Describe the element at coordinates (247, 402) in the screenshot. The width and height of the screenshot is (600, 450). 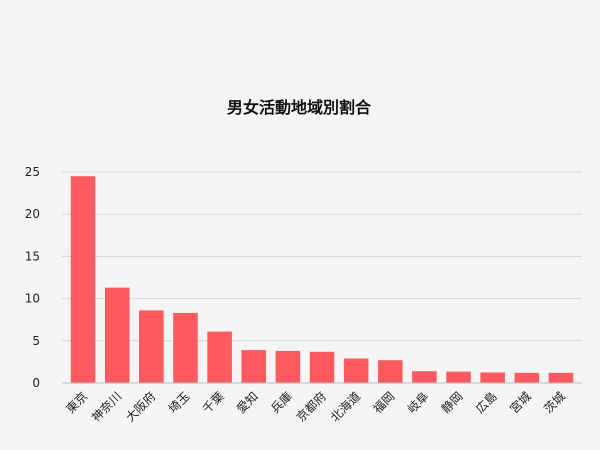
I see `x-tick-label: 愛知` at that location.